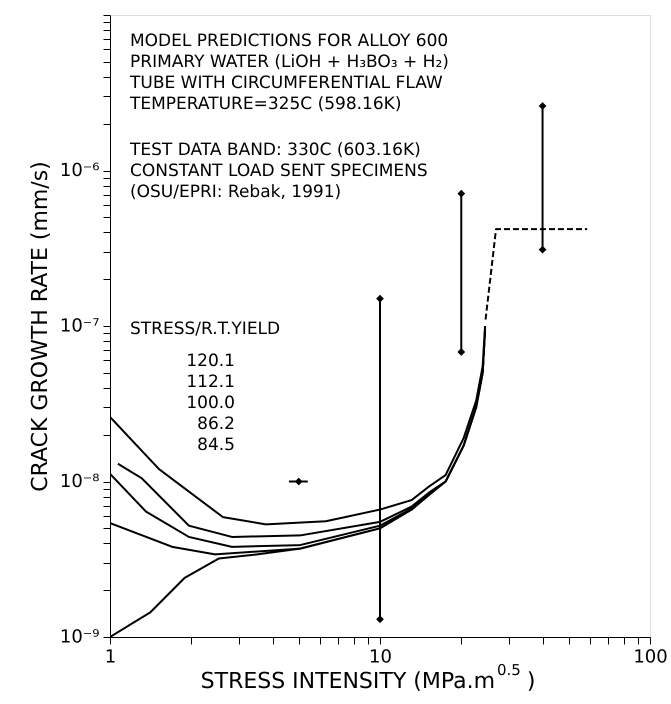 The width and height of the screenshot is (671, 704). I want to click on annotation: STRESS/R.T.YIELD, so click(205, 329).